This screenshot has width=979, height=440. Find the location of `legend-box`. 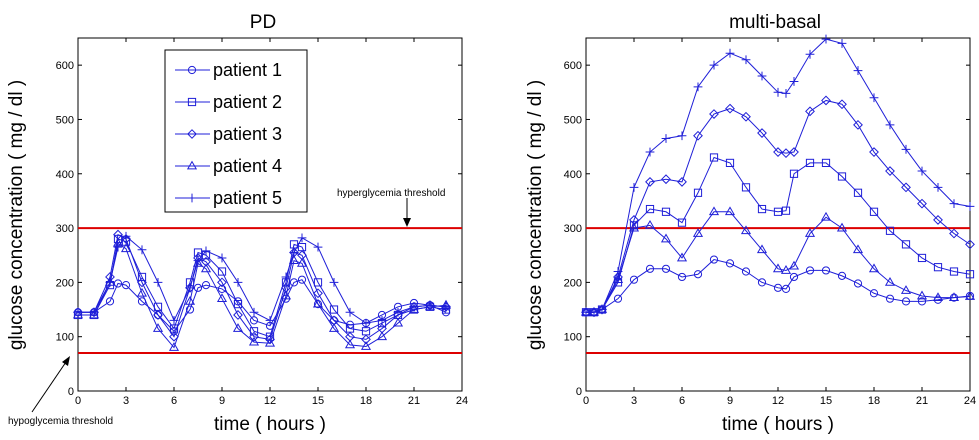

legend-box is located at coordinates (236, 131).